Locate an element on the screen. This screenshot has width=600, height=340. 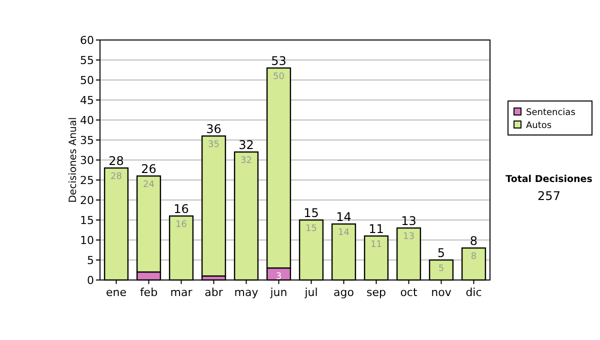
x-tick-label: jun is located at coordinates (278, 292).